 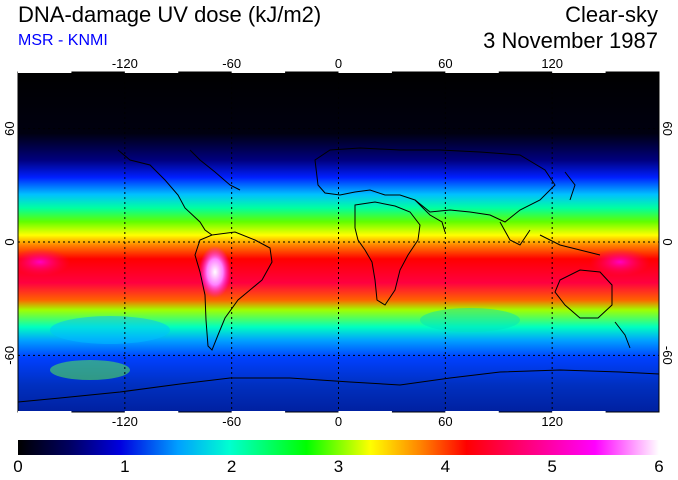 I want to click on colorbar-tick-label: 2, so click(x=231, y=466).